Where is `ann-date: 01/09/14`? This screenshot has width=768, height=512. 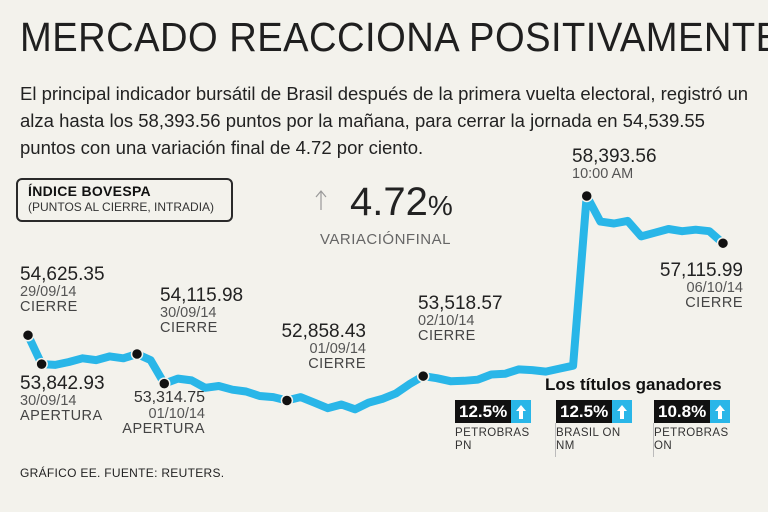
ann-date: 01/09/14 is located at coordinates (337, 348).